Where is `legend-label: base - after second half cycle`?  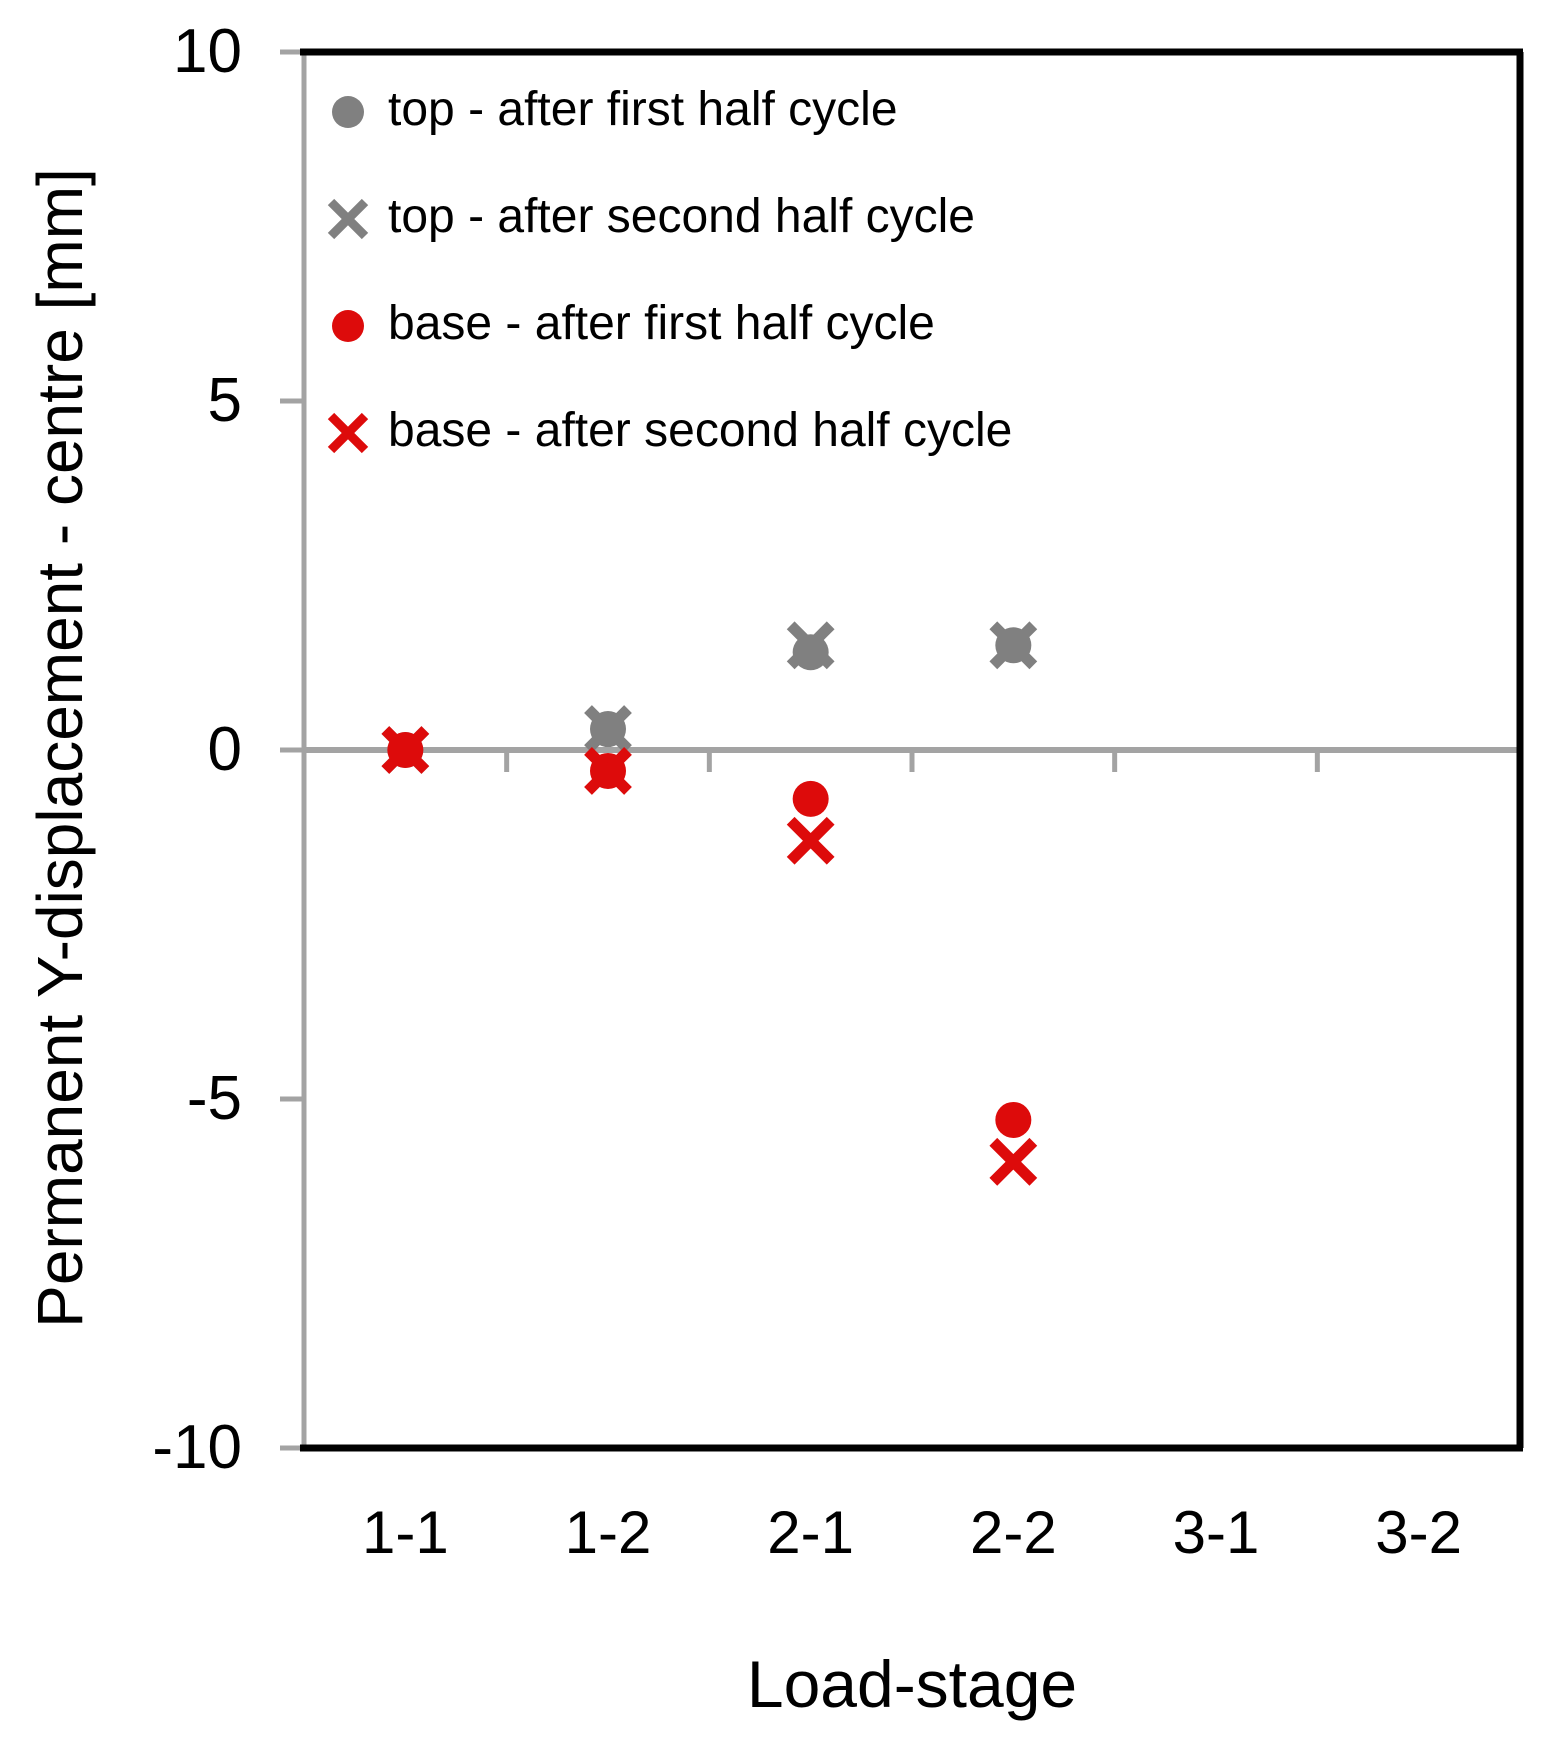
legend-label: base - after second half cycle is located at coordinates (700, 430).